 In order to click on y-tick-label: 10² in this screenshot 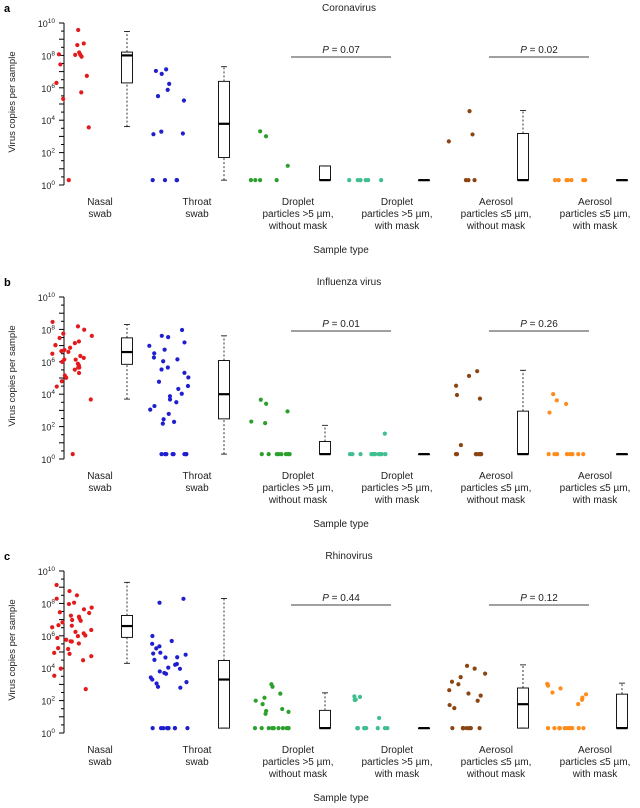, I will do `click(48, 153)`.